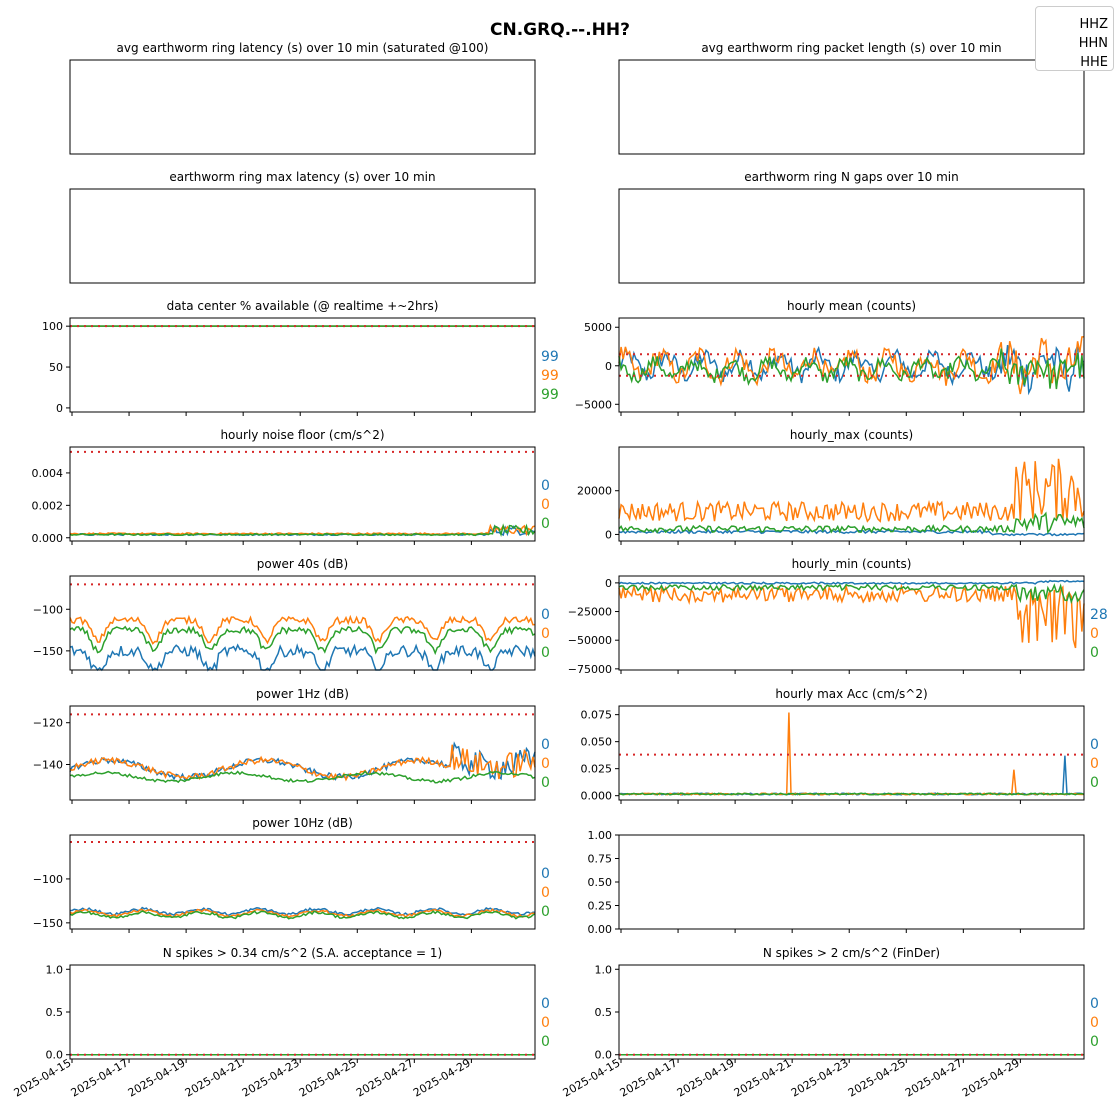 The height and width of the screenshot is (1120, 1120). What do you see at coordinates (1099, 615) in the screenshot?
I see `side-label-hhz: 28` at bounding box center [1099, 615].